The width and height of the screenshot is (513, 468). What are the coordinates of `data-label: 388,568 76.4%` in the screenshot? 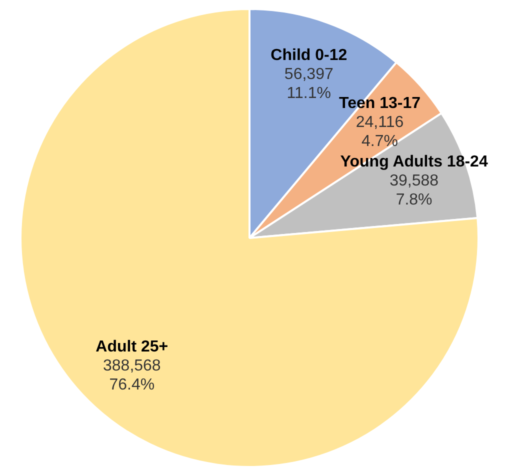 It's located at (132, 376).